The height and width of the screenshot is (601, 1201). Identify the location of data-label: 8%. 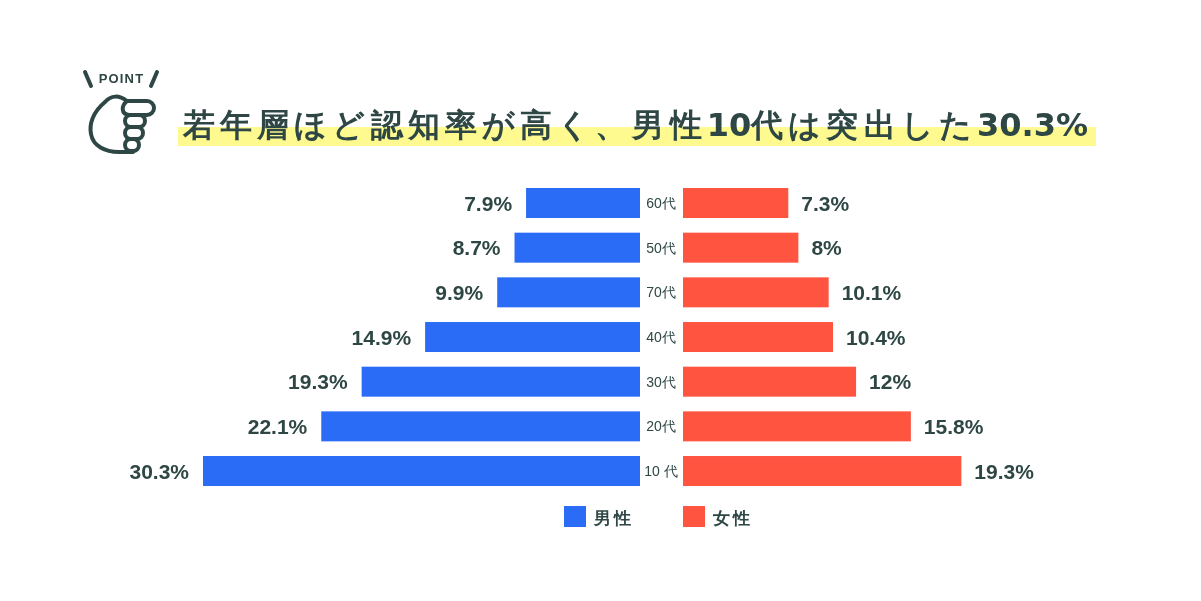
(827, 248).